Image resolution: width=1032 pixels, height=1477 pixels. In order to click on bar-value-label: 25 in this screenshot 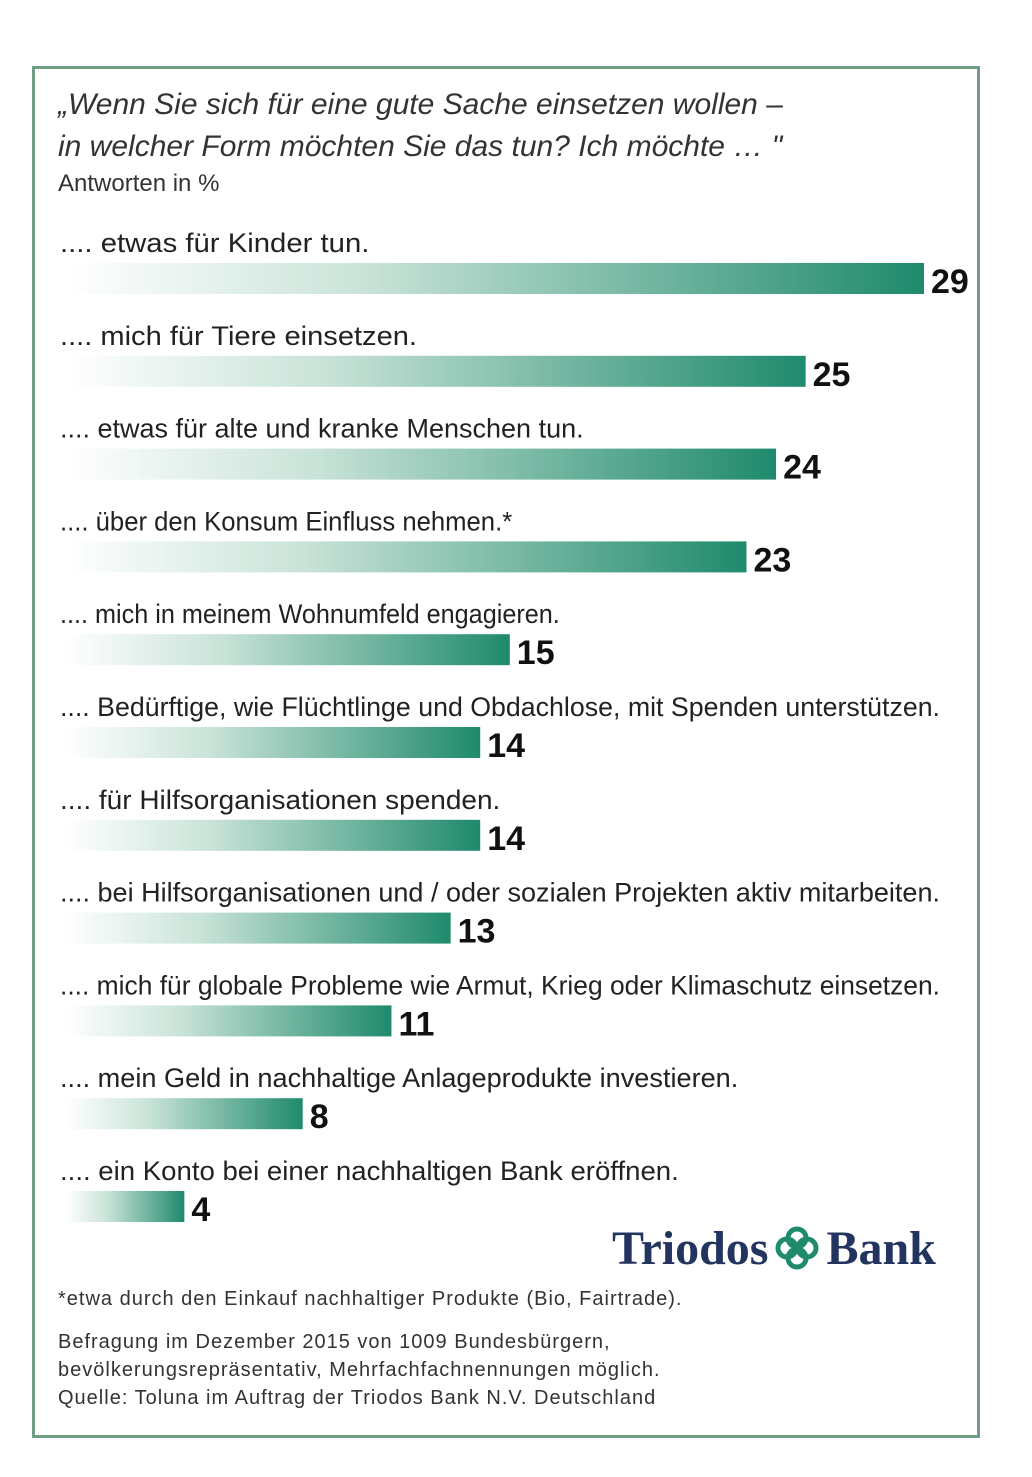, I will do `click(832, 375)`.